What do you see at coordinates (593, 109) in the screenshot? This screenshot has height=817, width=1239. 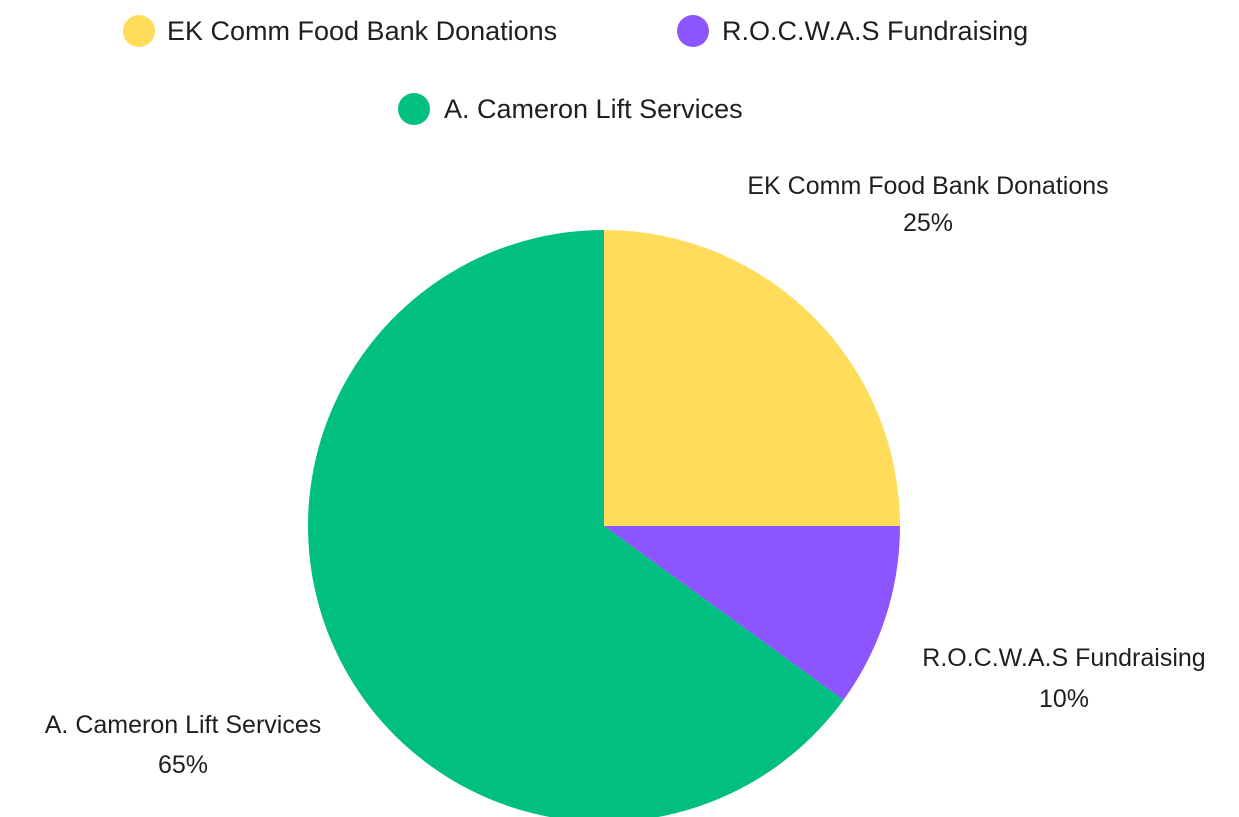 I see `legend-label-a-cameron-lift: A. Cameron Lift Services` at bounding box center [593, 109].